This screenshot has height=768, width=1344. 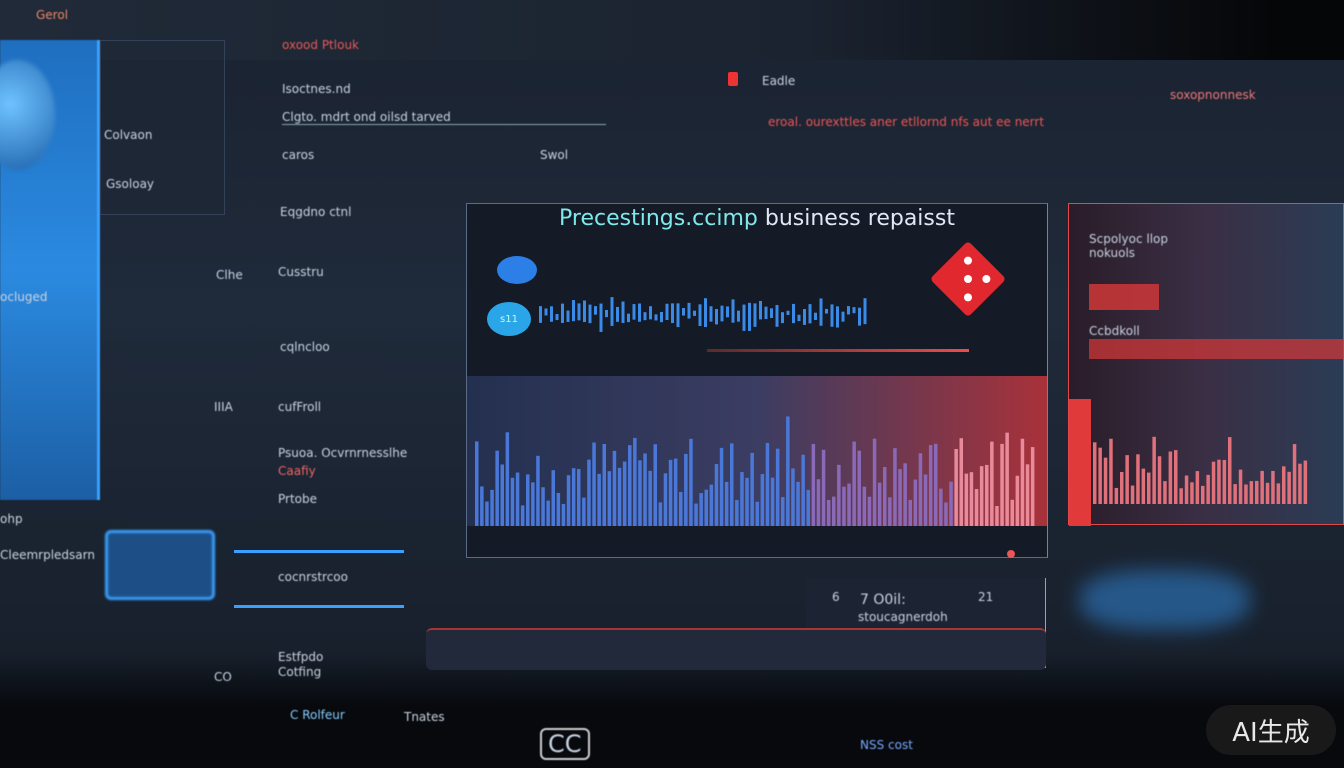 I want to click on bar-chart, so click(x=755, y=471).